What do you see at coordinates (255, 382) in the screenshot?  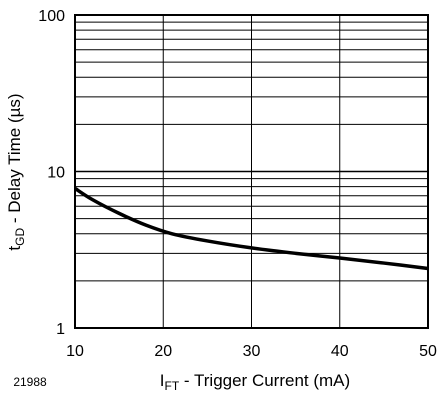 I see `x-axis-label: IFT - Trigger Current (mA)` at bounding box center [255, 382].